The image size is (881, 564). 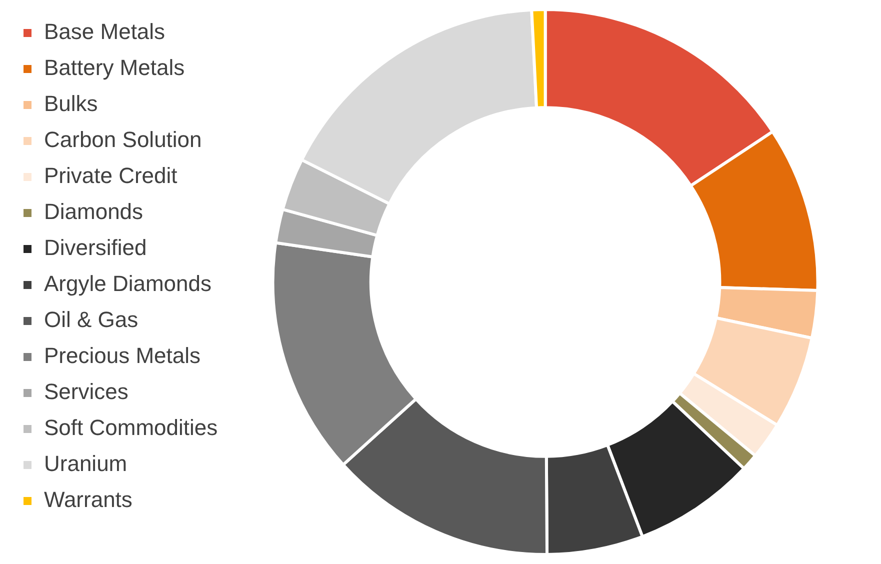 I want to click on legend-label: Private Credit, so click(x=111, y=175).